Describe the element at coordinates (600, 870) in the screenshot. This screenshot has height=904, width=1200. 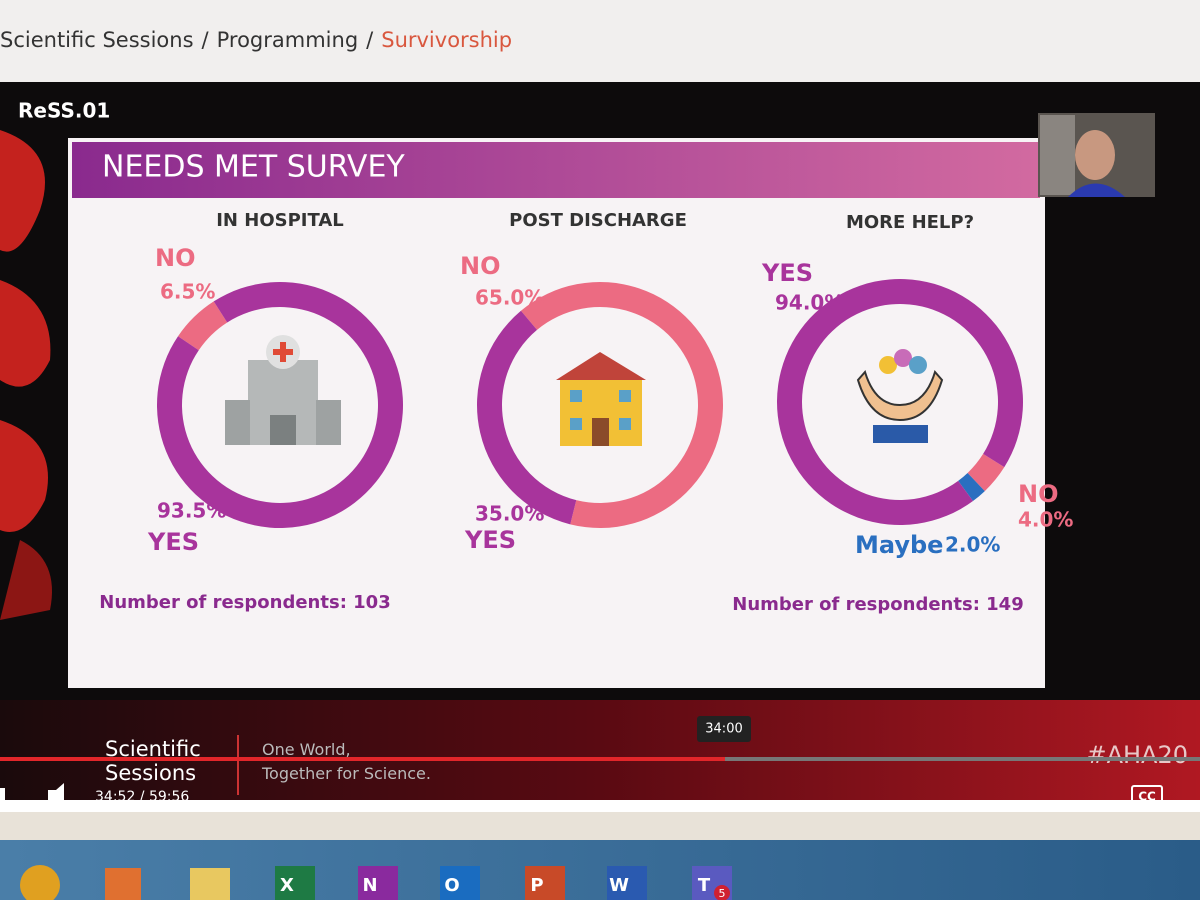
I see `taskbar` at that location.